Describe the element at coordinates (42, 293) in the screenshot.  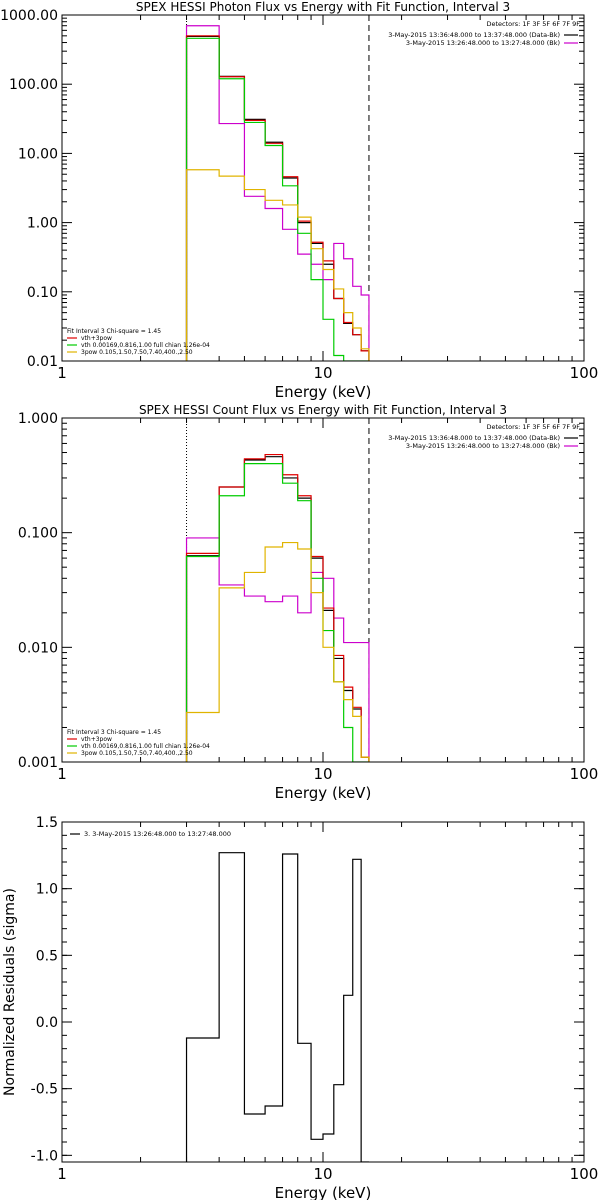
I see `y-tick-label: 0.10` at that location.